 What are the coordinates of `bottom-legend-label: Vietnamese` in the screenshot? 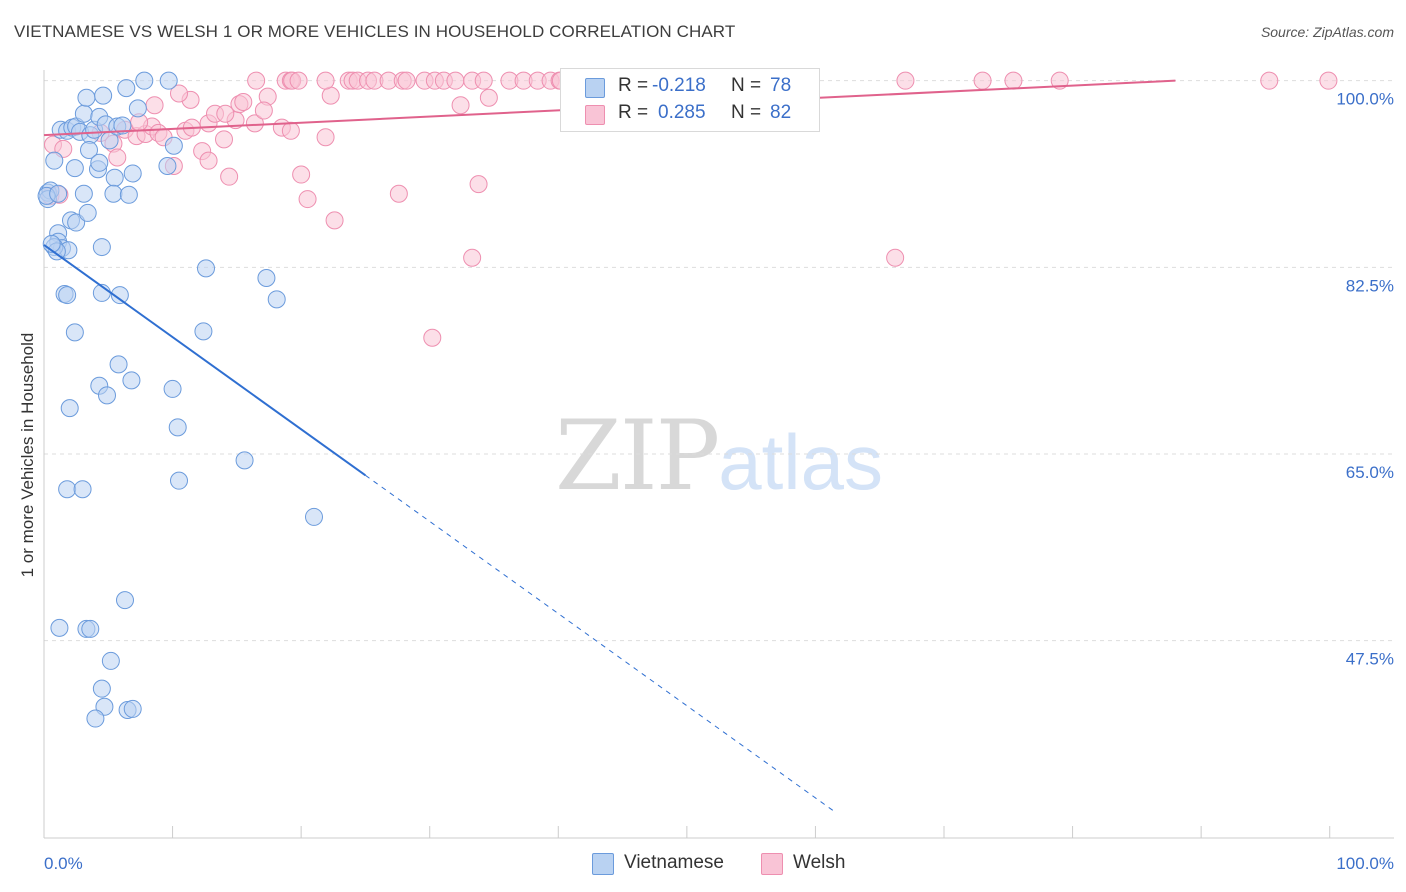 It's located at (674, 862).